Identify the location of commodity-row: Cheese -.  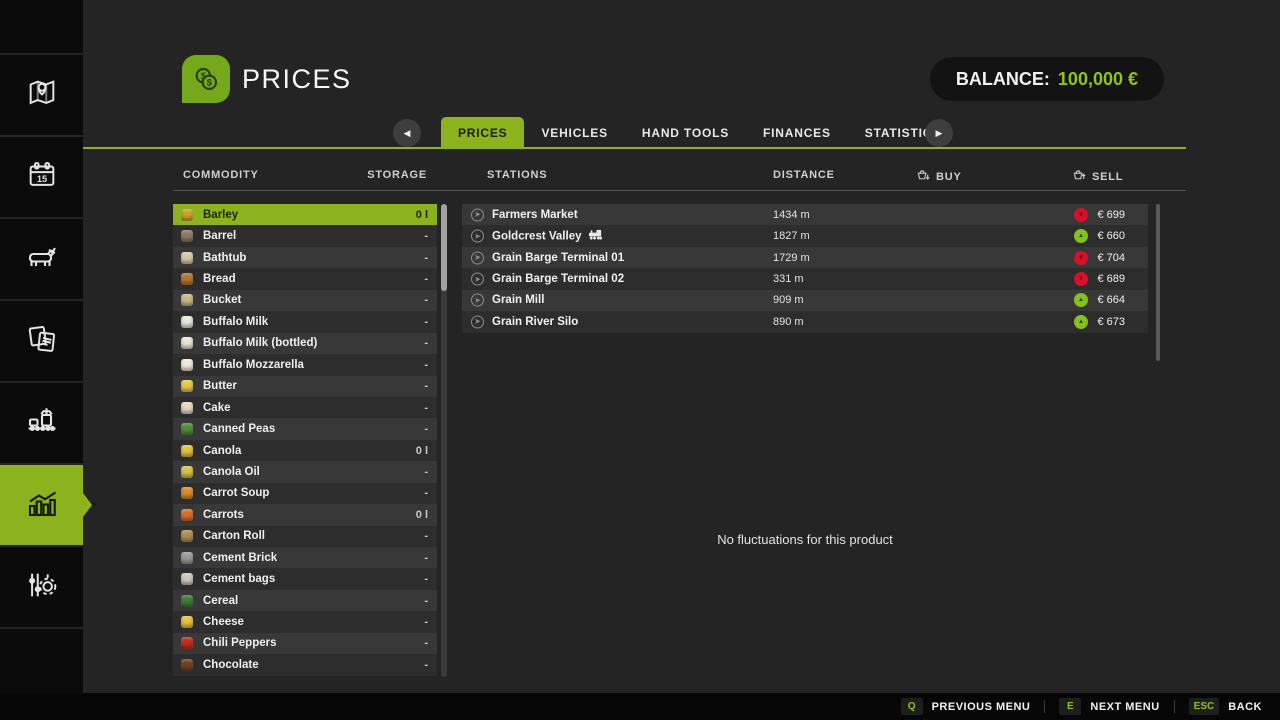
(305, 622).